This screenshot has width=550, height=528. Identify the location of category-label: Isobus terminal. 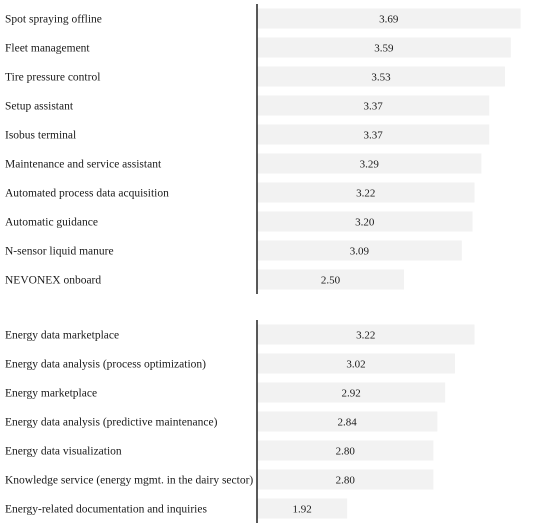
(40, 136).